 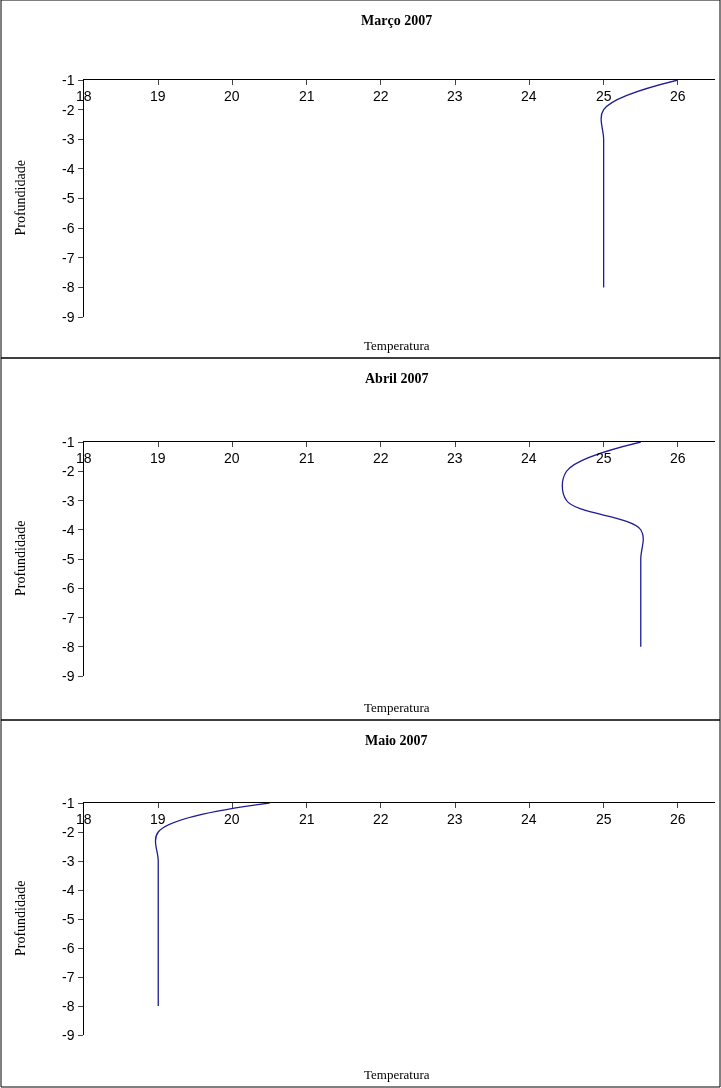 What do you see at coordinates (397, 20) in the screenshot?
I see `chart-title: Março 2007` at bounding box center [397, 20].